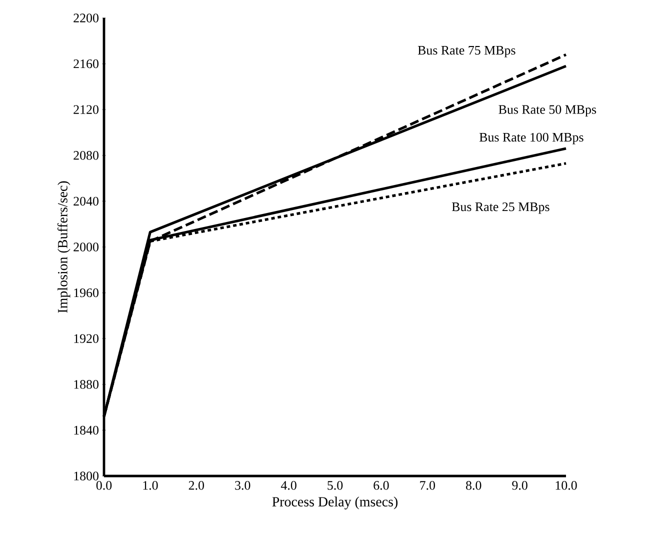  Describe the element at coordinates (86, 430) in the screenshot. I see `y-tick-label: 1840` at that location.